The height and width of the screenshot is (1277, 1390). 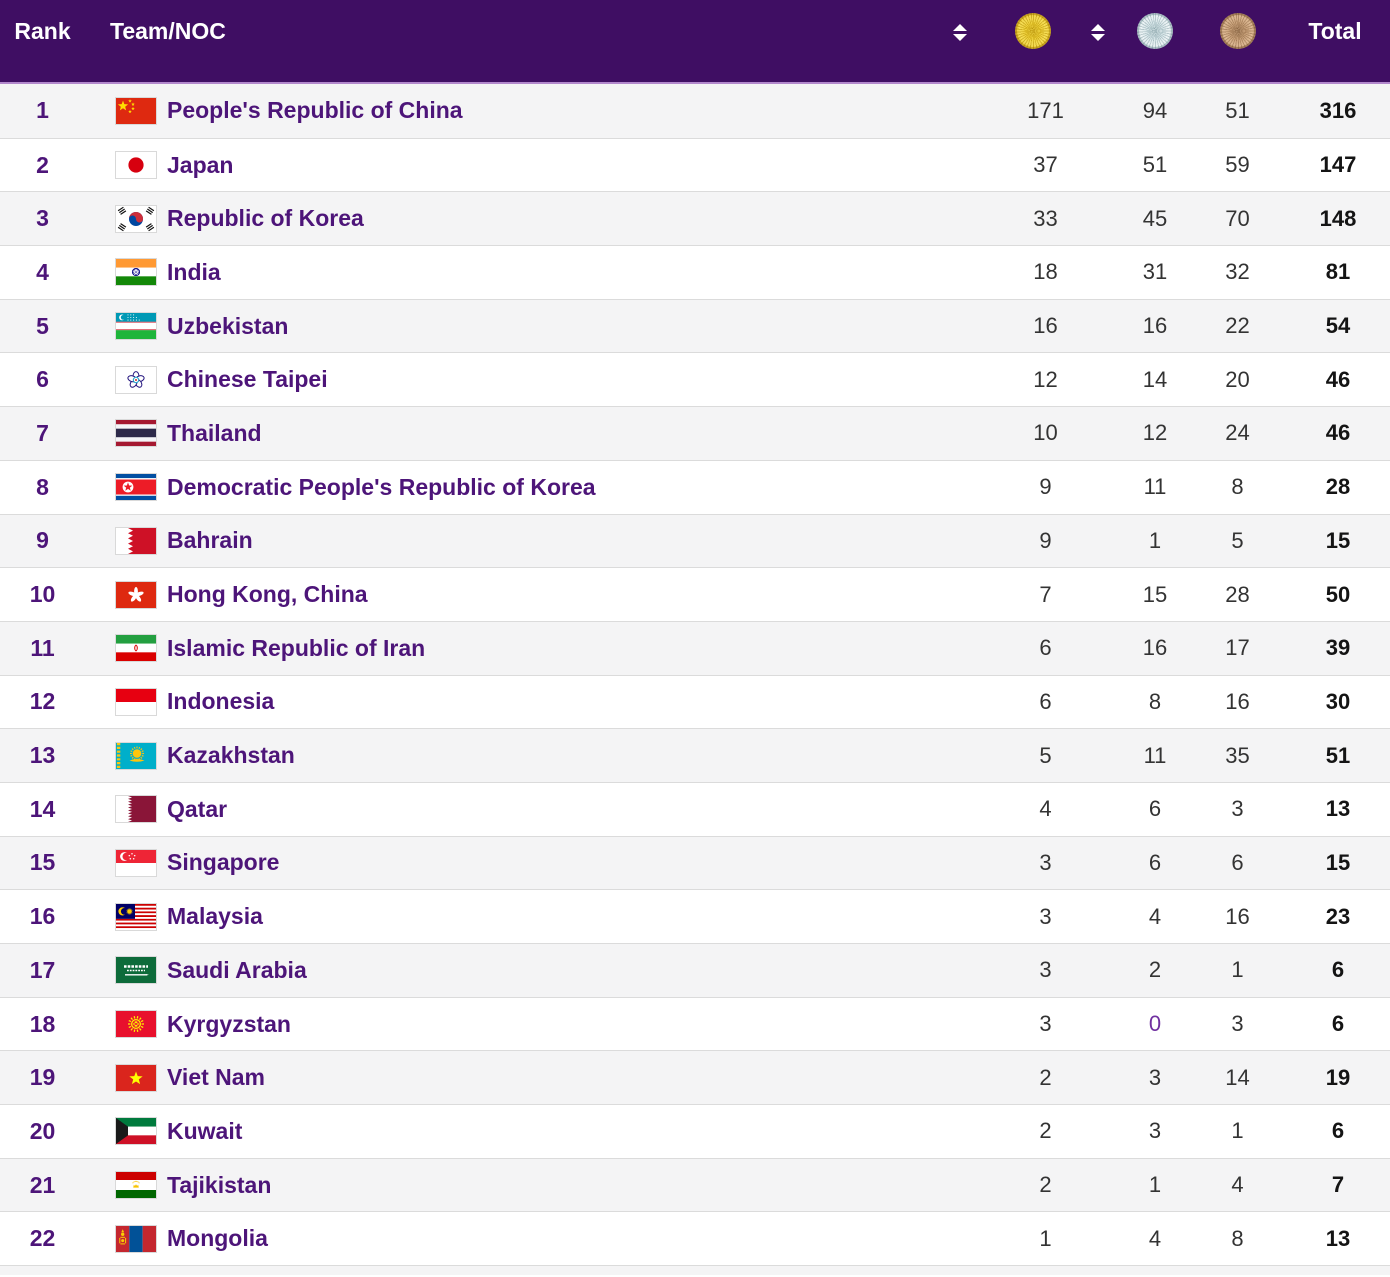 What do you see at coordinates (1032, 31) in the screenshot?
I see `gold-column-header` at bounding box center [1032, 31].